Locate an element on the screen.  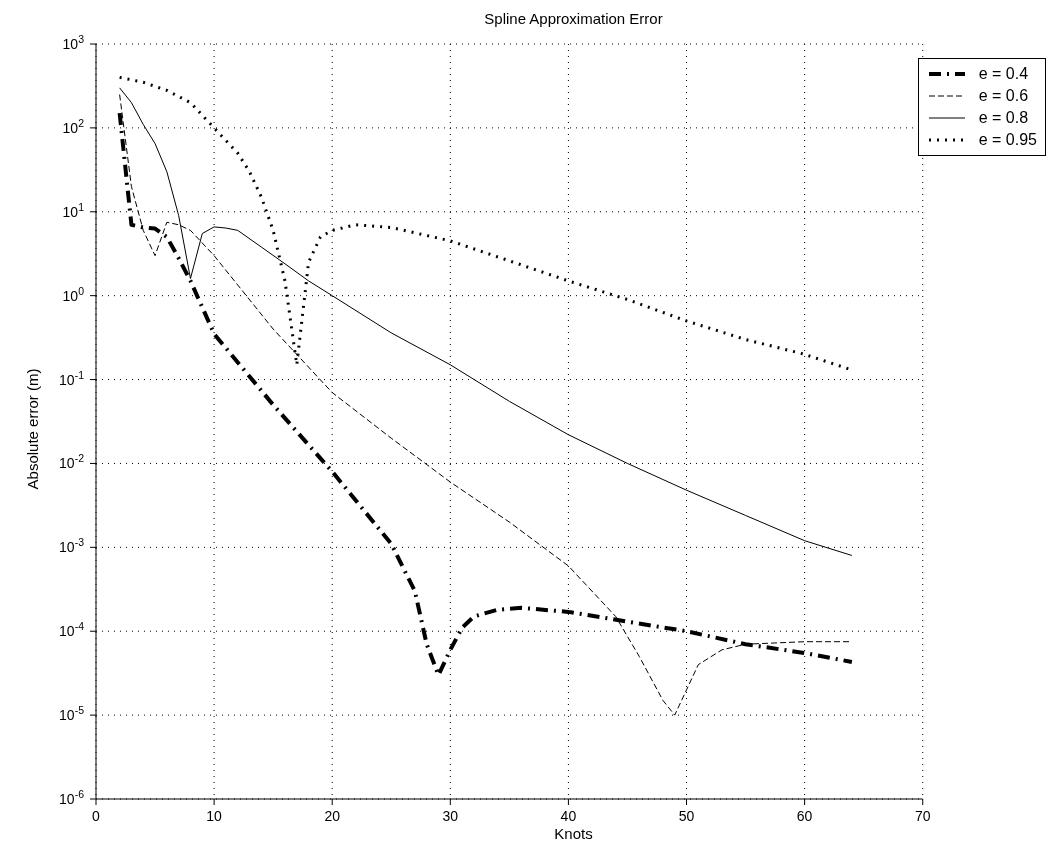
y-tick-label: 10$^{2}$ is located at coordinates (73, 126).